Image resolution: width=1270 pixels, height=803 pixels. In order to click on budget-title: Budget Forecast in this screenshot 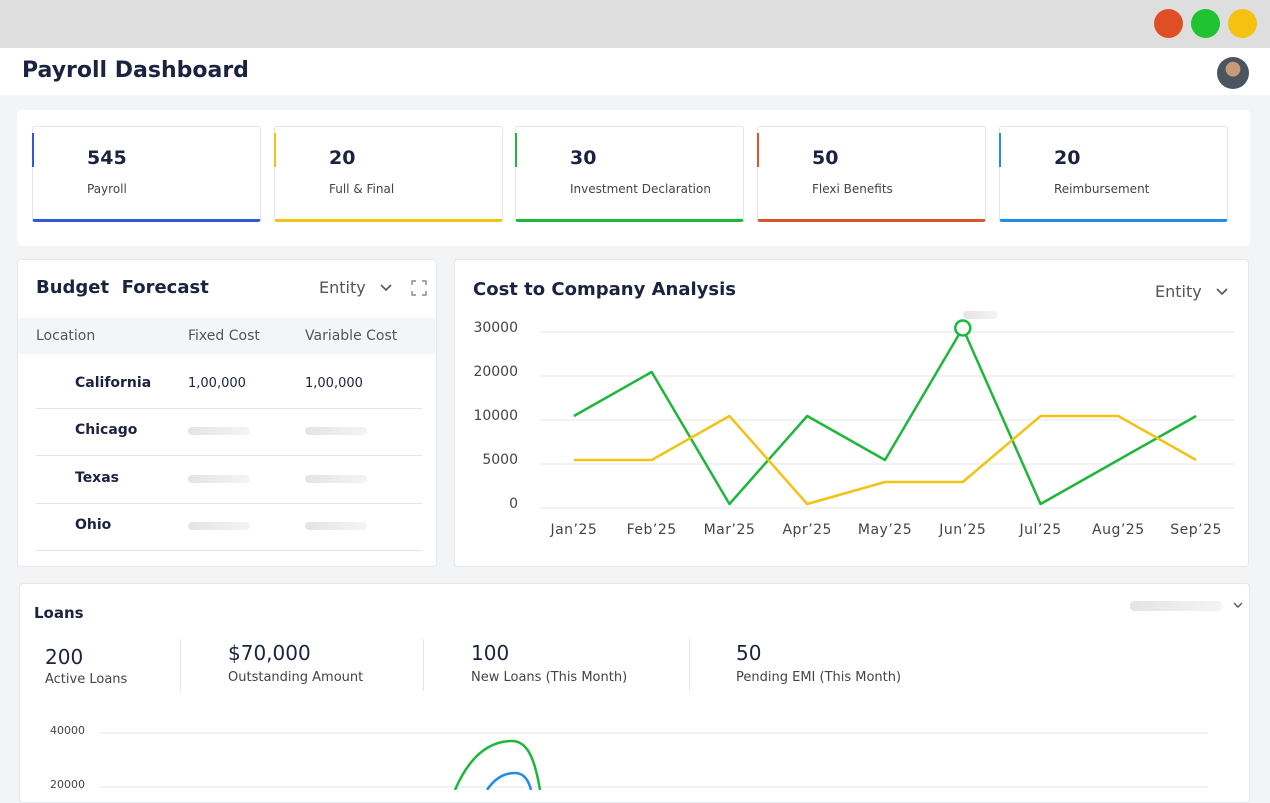, I will do `click(122, 287)`.